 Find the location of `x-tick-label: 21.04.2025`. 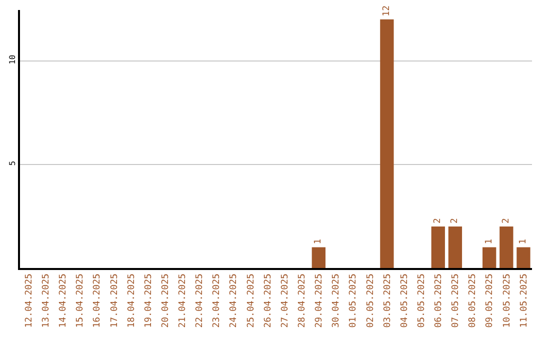

x-tick-label: 21.04.2025 is located at coordinates (183, 301).